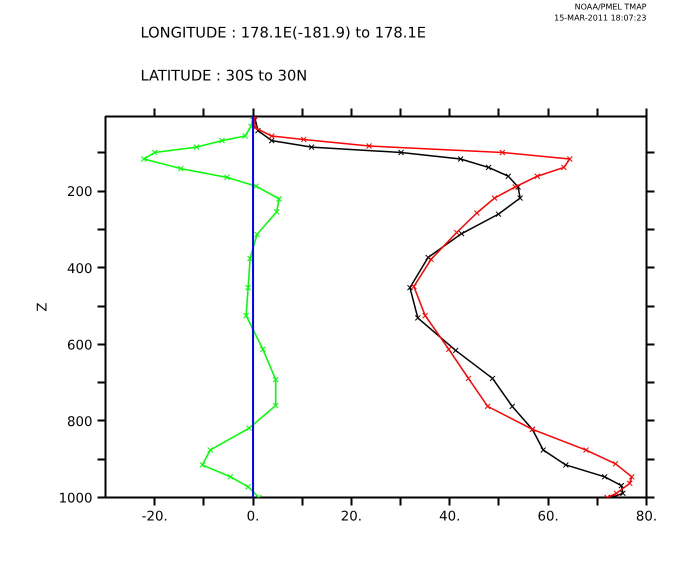 Image resolution: width=700 pixels, height=575 pixels. Describe the element at coordinates (253, 517) in the screenshot. I see `x-tick-label: 0.` at that location.